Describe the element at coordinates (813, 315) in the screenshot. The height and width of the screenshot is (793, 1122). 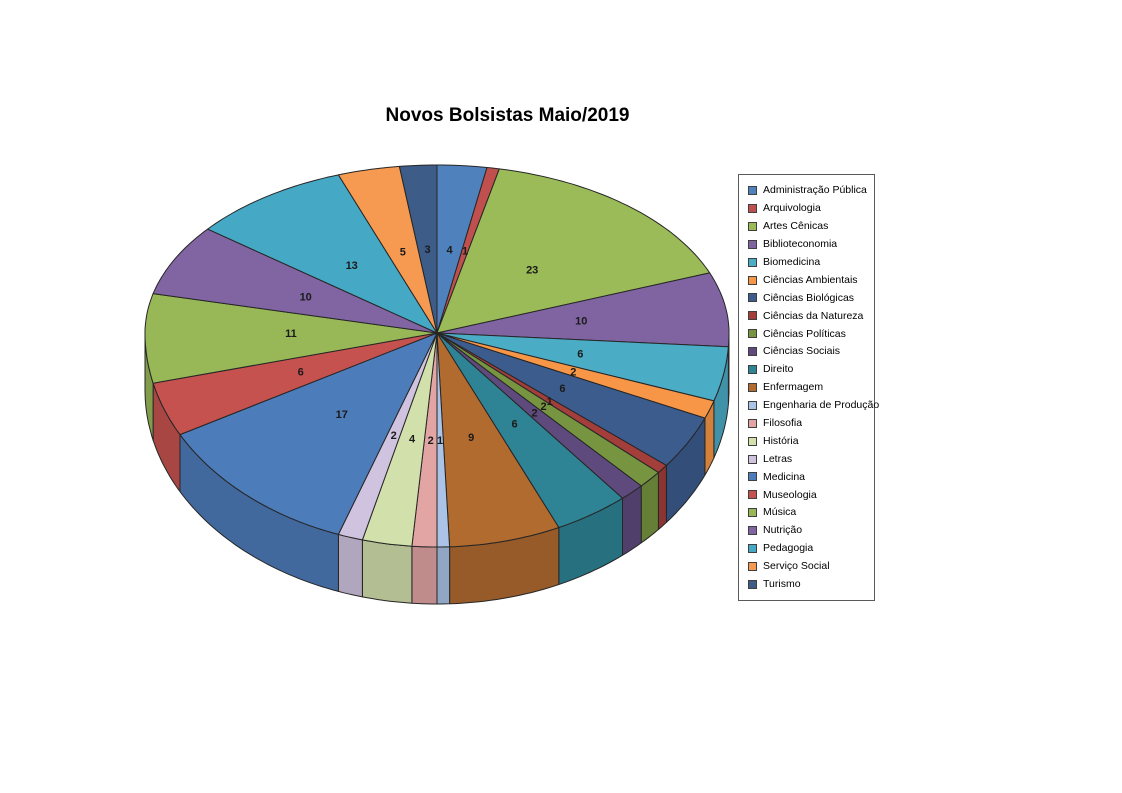
I see `legend-item-label: Ciências da Natureza` at that location.